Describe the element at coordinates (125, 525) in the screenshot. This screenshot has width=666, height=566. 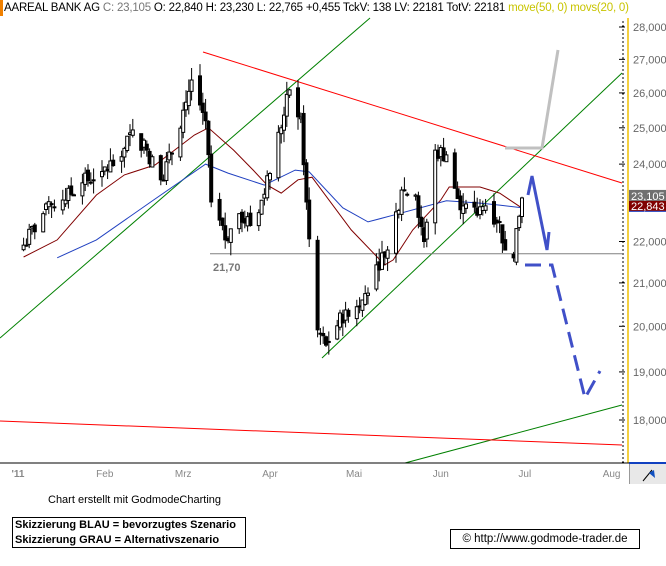
I see `legend-blue: Skizzierung BLAU = bevorzugtes Szenario` at that location.